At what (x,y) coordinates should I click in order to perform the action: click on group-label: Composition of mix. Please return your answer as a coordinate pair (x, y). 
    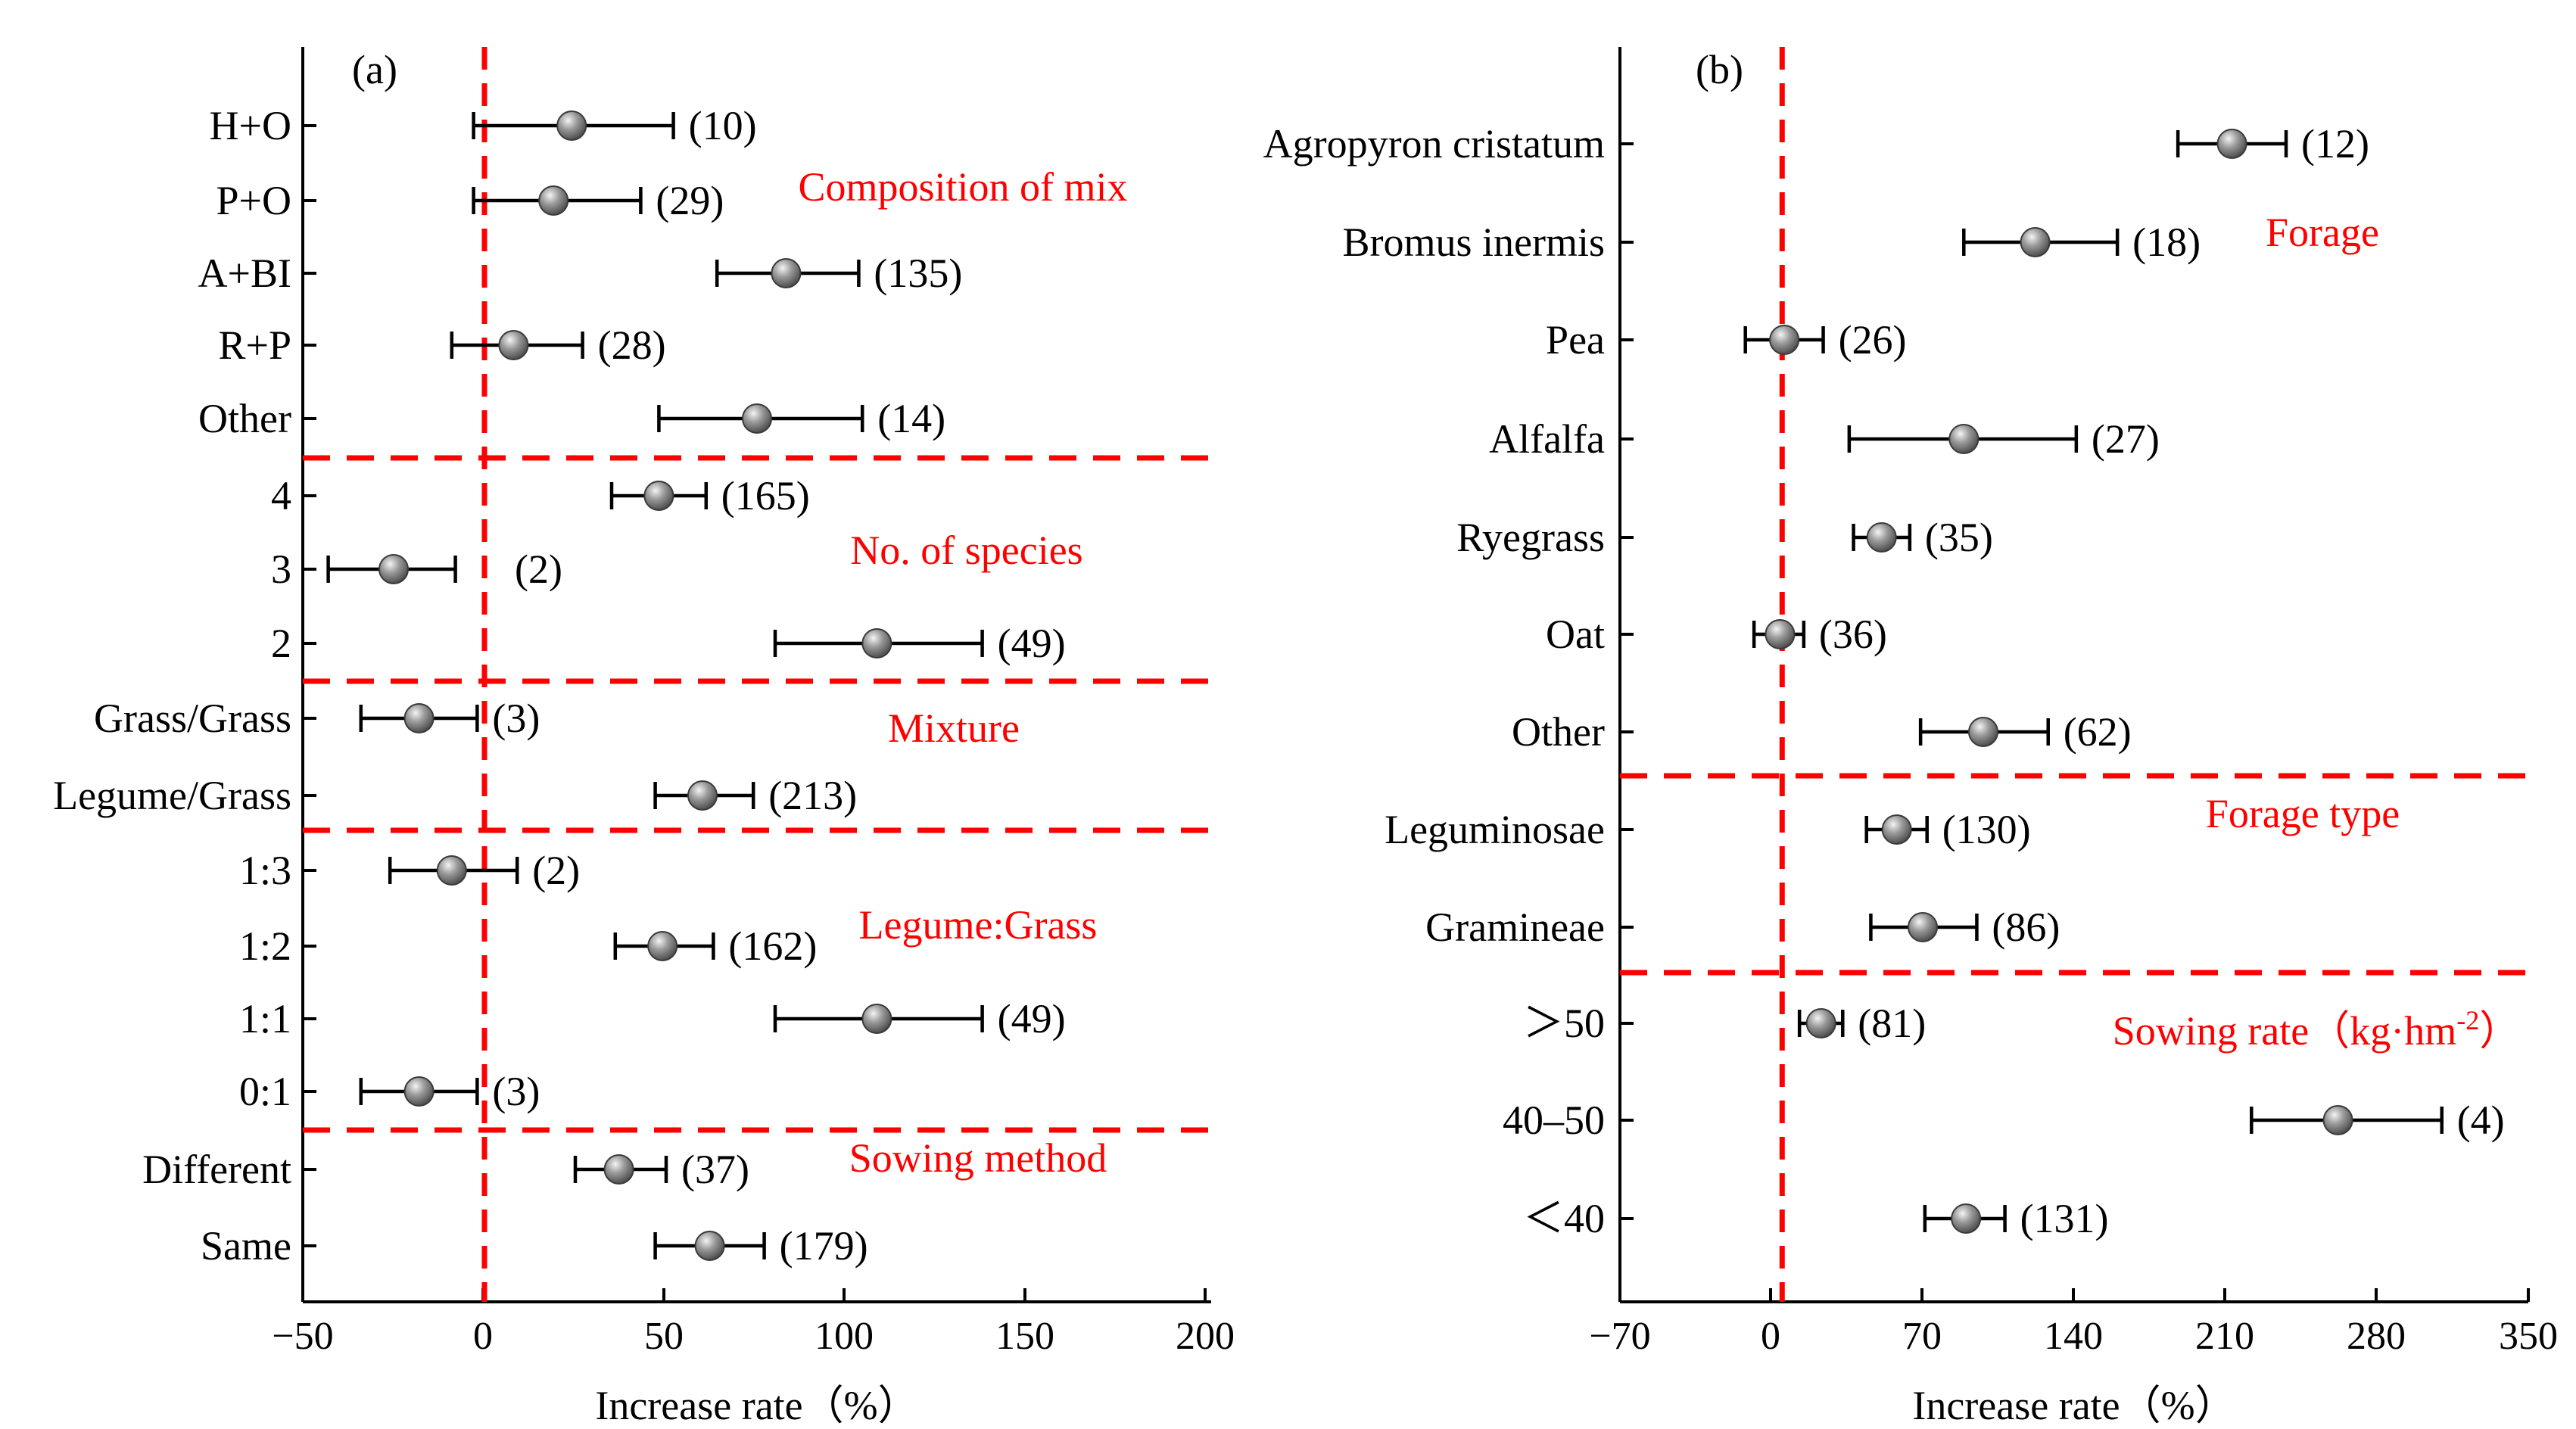
    Looking at the image, I should click on (962, 187).